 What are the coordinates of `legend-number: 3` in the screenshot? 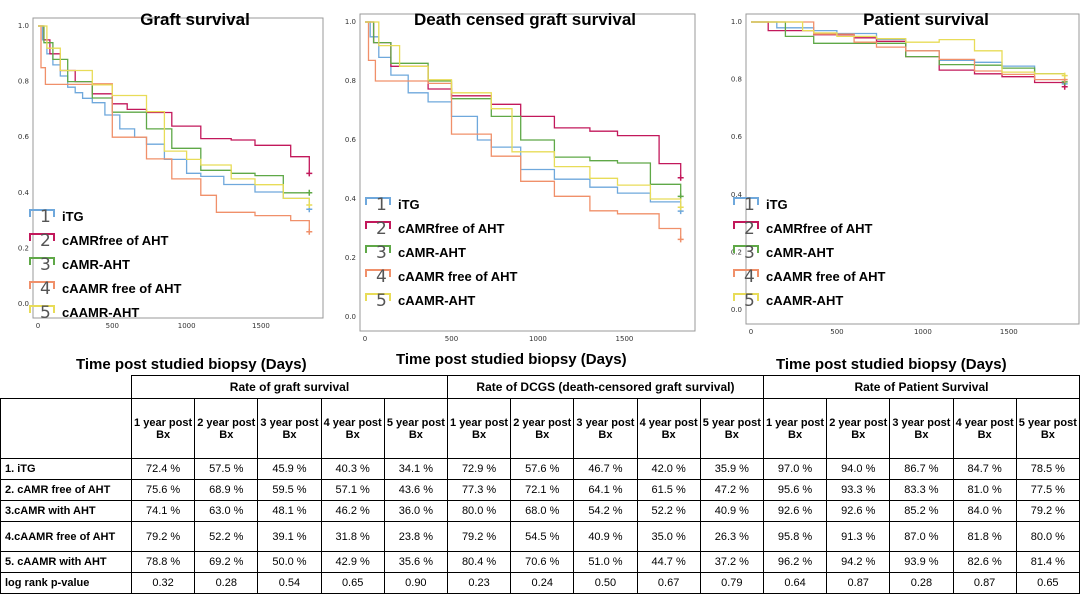 It's located at (749, 253).